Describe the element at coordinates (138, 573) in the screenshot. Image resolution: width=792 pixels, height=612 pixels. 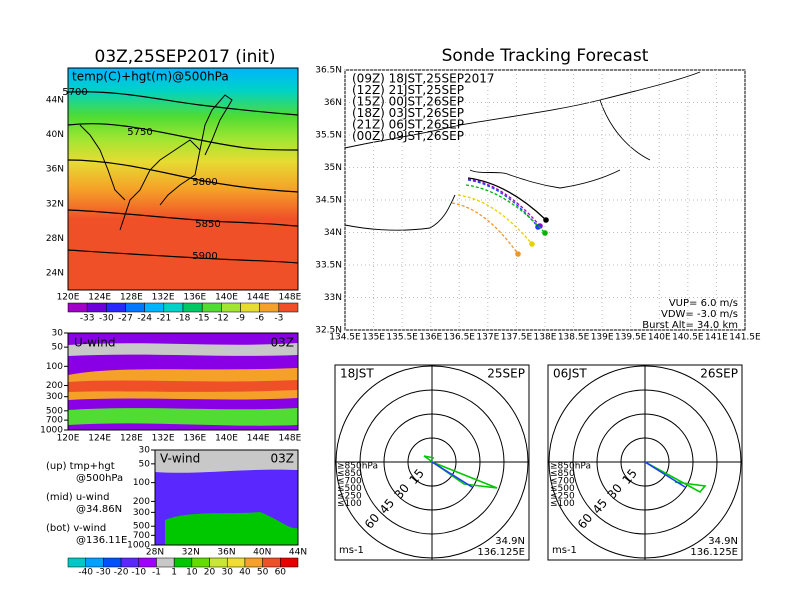
I see `colorbar-label: -10` at that location.